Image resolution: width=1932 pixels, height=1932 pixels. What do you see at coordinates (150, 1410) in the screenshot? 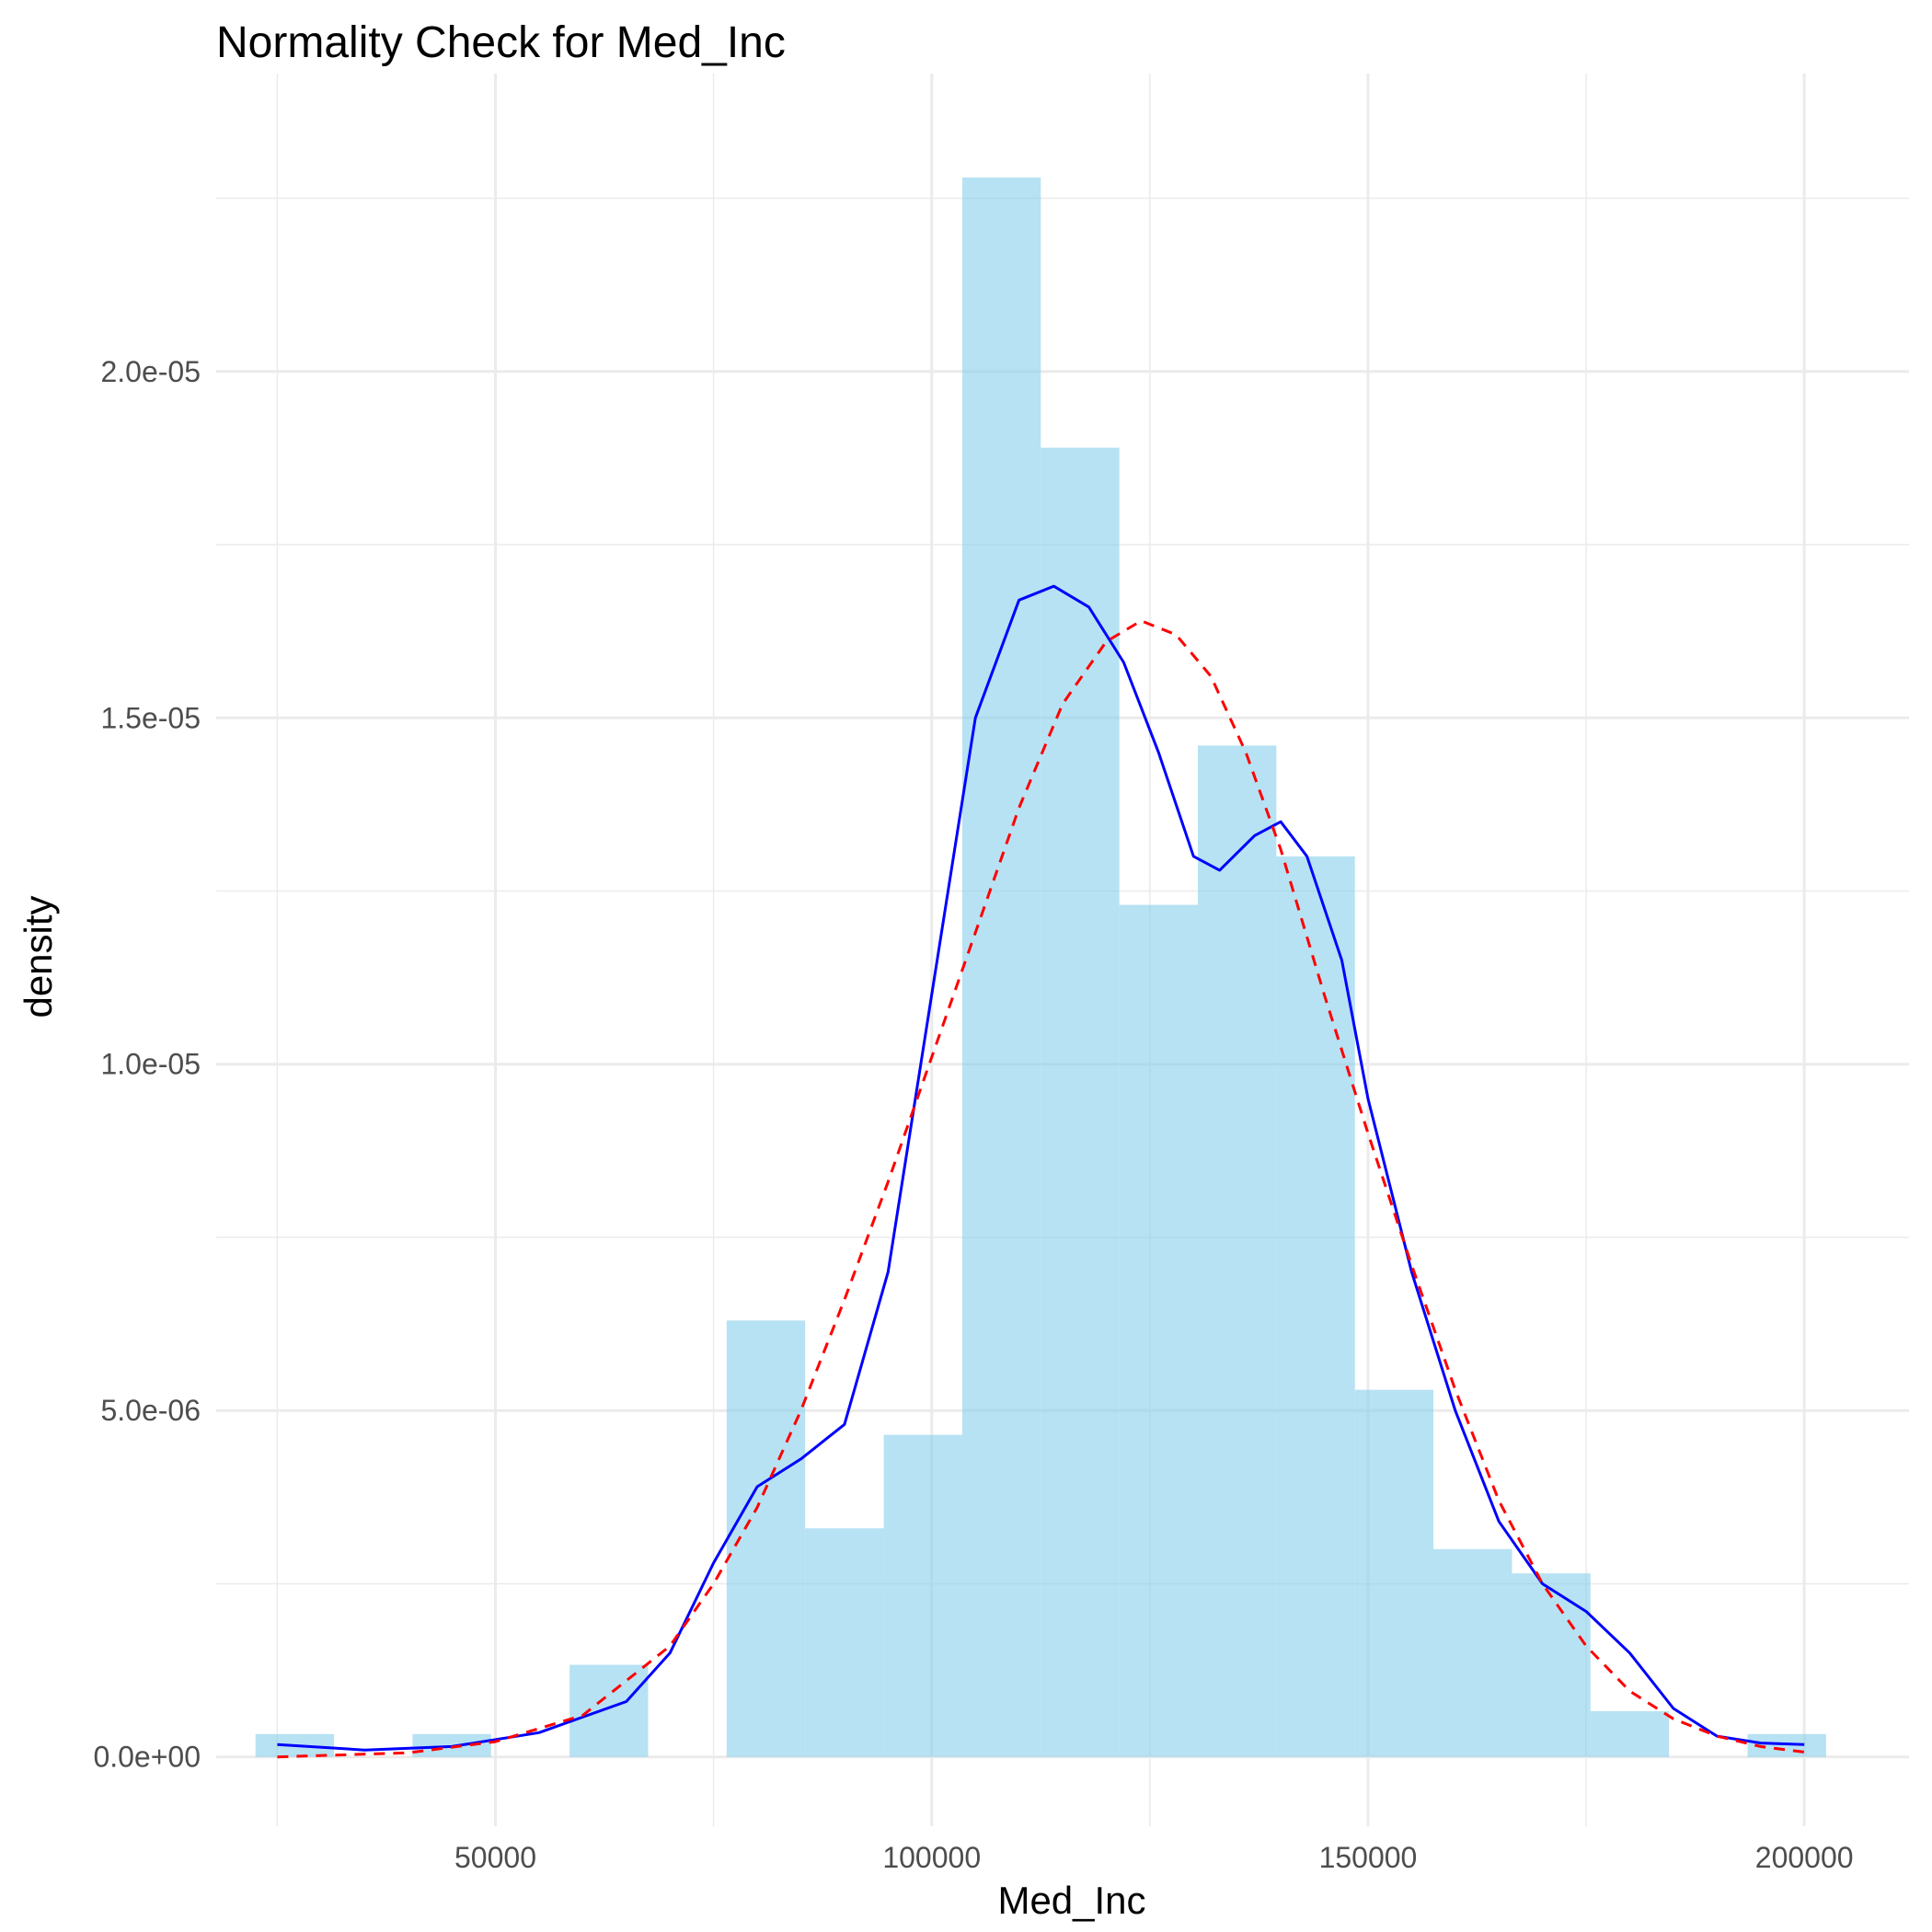
I see `y-tick-label: 5.0e-06` at bounding box center [150, 1410].